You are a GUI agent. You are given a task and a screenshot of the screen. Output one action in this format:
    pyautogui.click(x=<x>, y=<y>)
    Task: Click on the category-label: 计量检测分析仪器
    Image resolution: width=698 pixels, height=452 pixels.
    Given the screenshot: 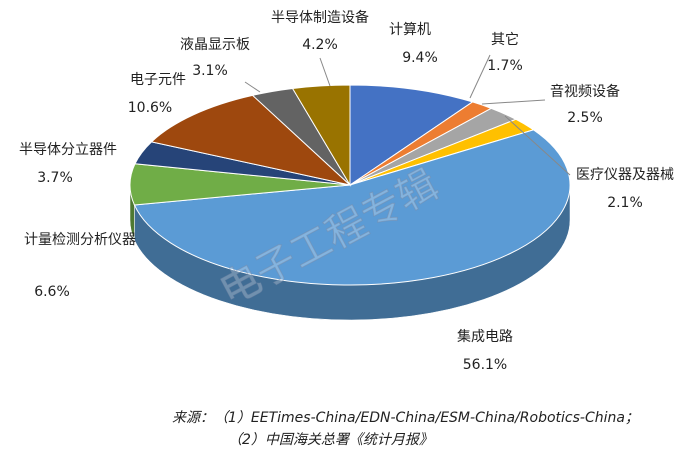 What is the action you would take?
    pyautogui.click(x=80, y=240)
    